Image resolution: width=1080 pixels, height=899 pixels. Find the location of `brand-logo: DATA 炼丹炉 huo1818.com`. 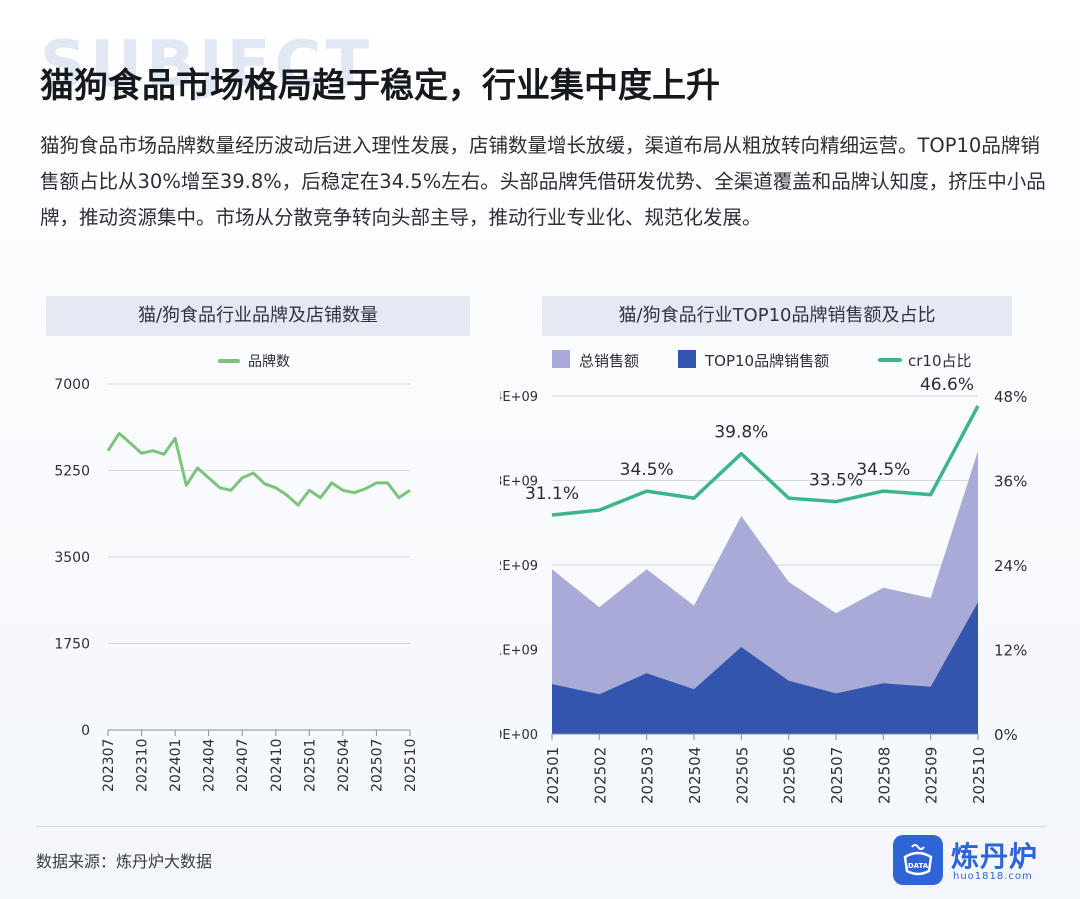

brand-logo: DATA 炼丹炉 huo1818.com is located at coordinates (973, 860).